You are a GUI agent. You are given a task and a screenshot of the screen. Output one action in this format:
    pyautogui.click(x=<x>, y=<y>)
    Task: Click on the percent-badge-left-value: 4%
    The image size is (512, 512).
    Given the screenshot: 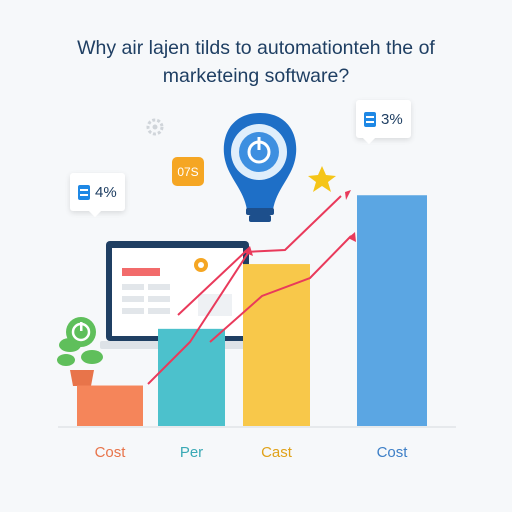 What is the action you would take?
    pyautogui.click(x=106, y=192)
    